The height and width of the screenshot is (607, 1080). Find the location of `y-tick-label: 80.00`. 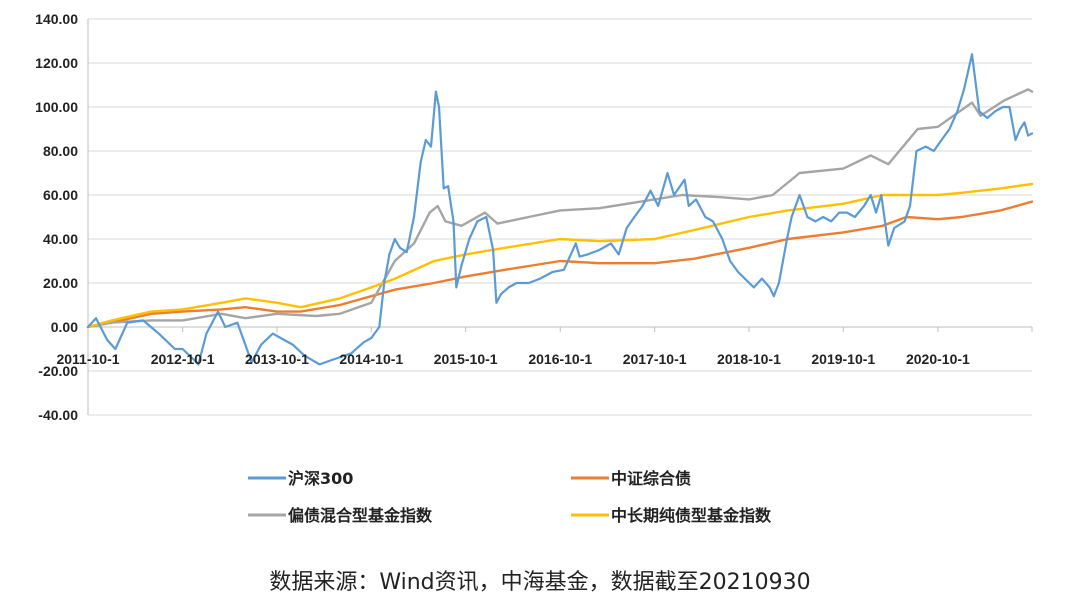

y-tick-label: 80.00 is located at coordinates (60, 151).